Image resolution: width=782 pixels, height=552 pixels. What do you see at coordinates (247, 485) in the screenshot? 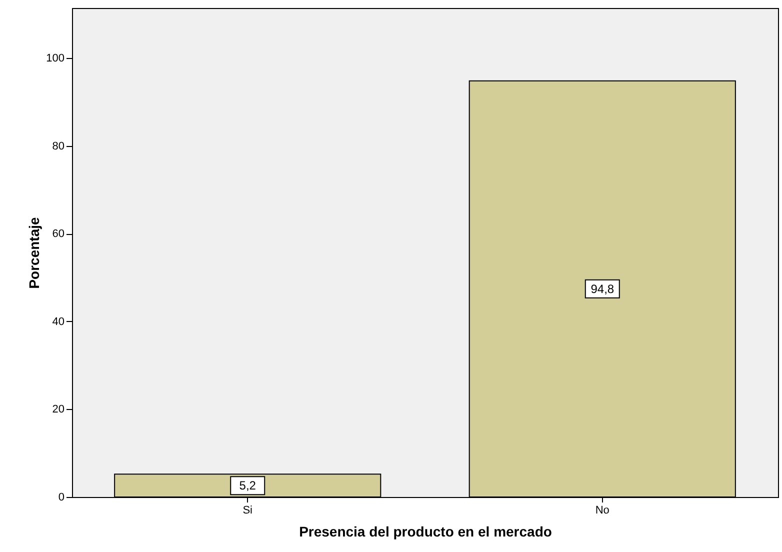
I see `data-label: 5,2` at bounding box center [247, 485].